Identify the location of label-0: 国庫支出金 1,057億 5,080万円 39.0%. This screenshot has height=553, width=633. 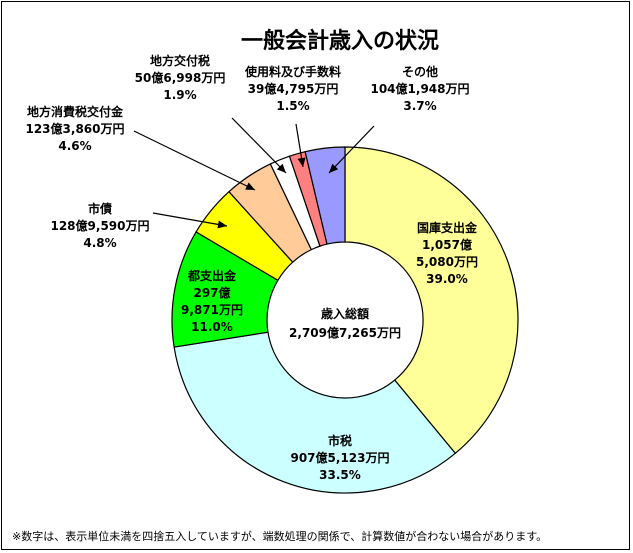
(447, 253).